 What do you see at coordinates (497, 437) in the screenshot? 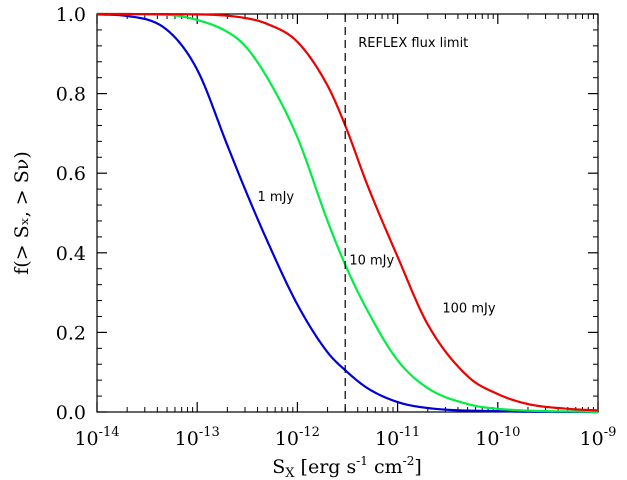
I see `x-tick-label: 10-10` at bounding box center [497, 437].